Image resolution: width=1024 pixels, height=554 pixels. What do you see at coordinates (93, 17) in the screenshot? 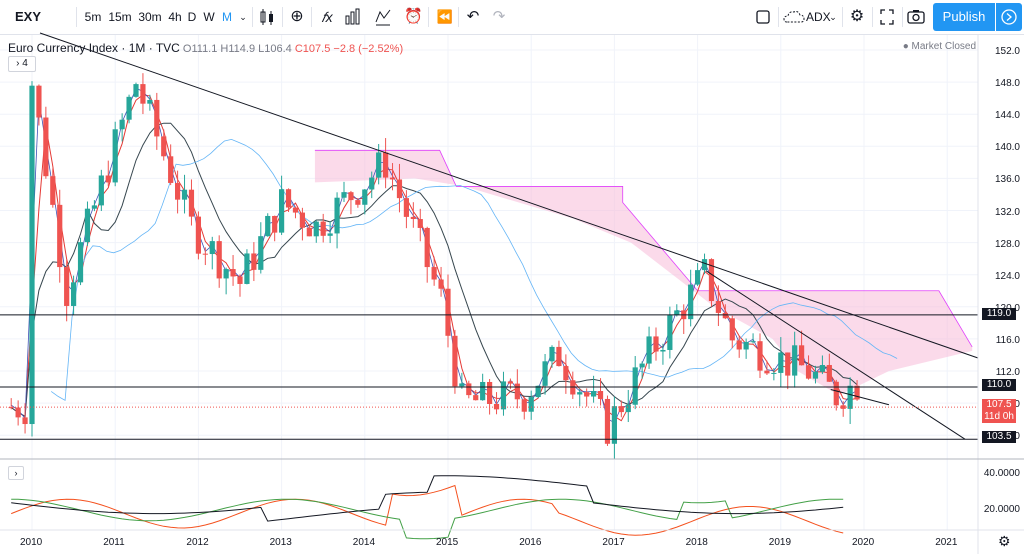
I see `interval-5m: 5m` at bounding box center [93, 17].